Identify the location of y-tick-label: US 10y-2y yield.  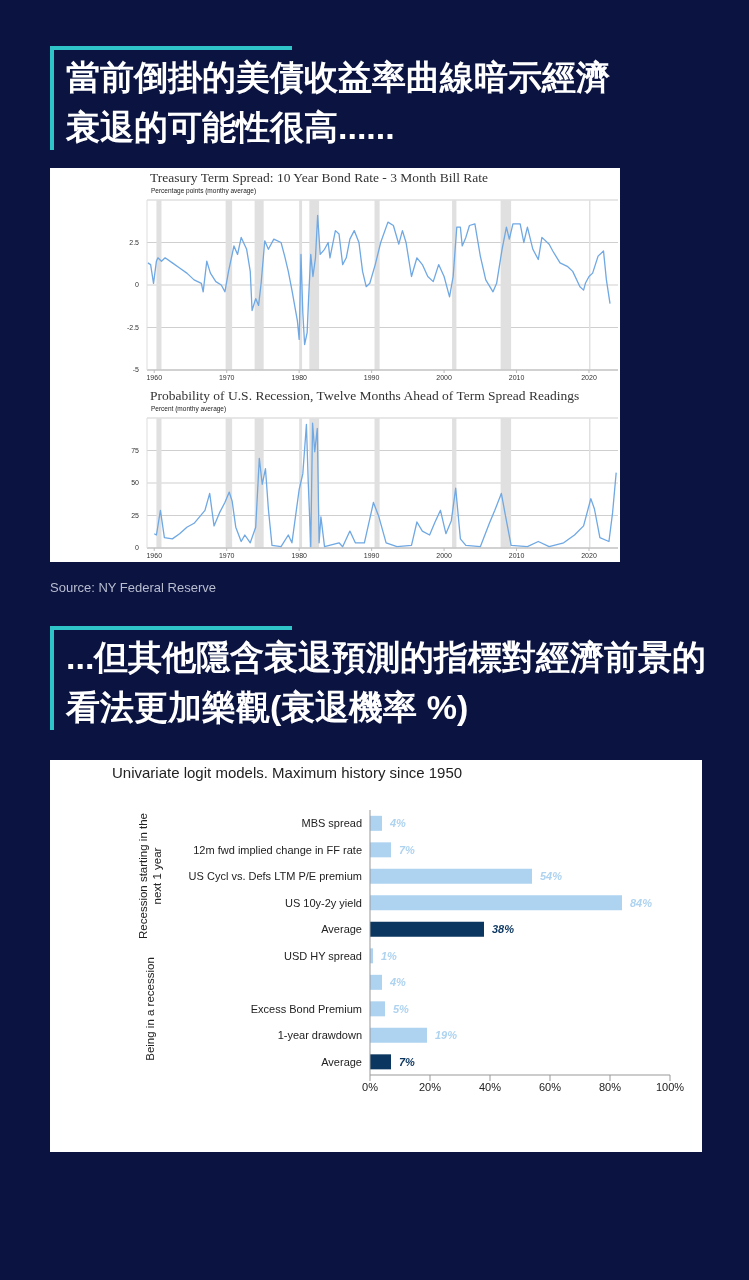
(323, 902).